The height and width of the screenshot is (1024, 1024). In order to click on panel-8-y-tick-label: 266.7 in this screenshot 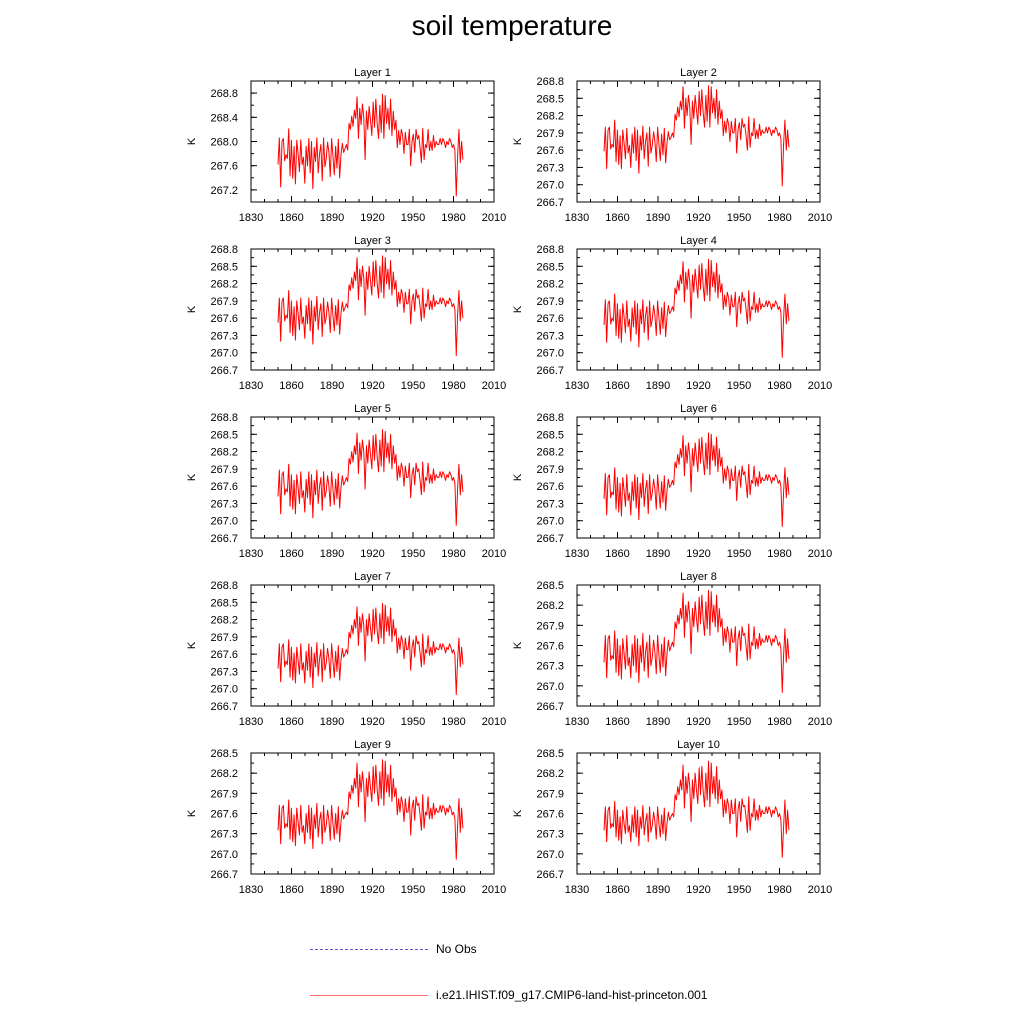, I will do `click(550, 707)`.